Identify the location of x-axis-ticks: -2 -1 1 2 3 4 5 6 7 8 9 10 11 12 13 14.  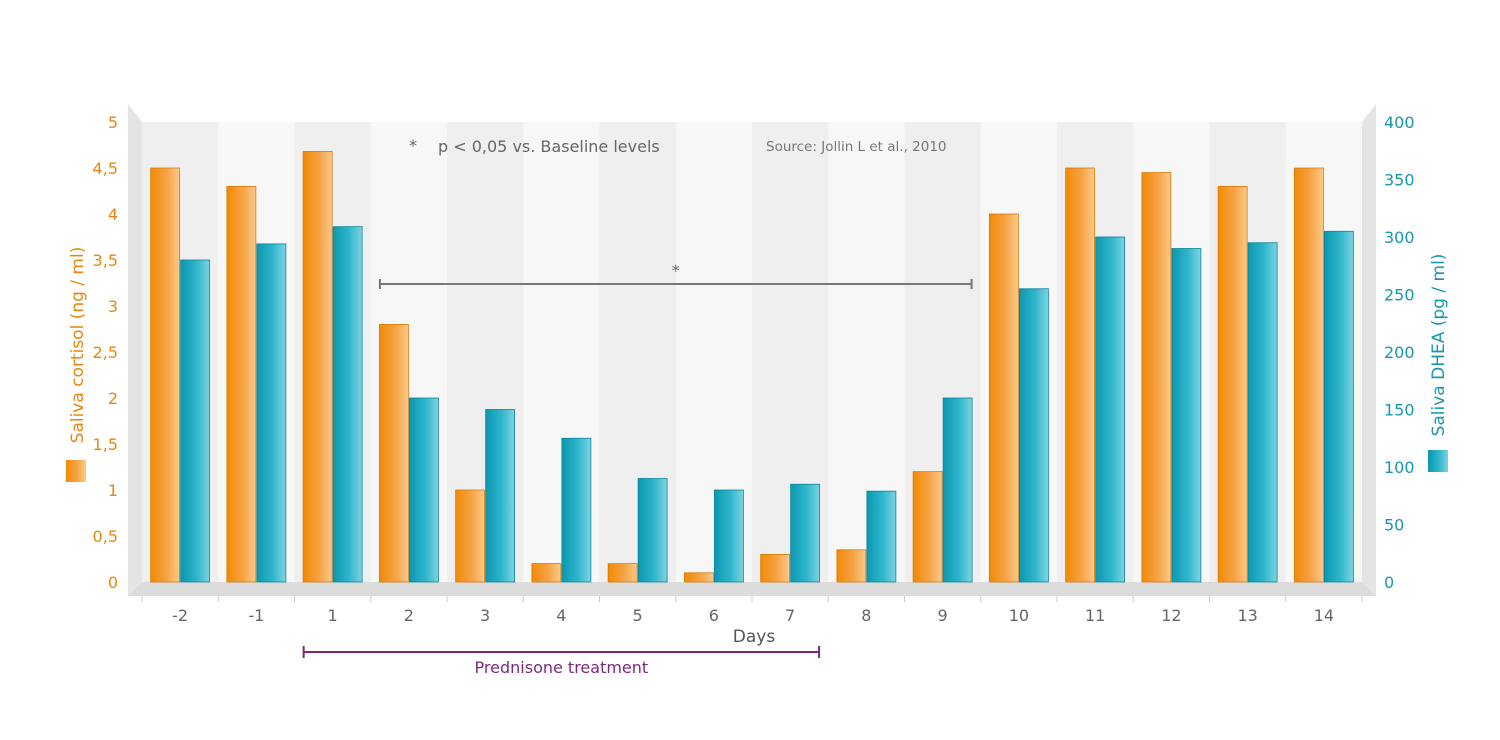
(752, 610).